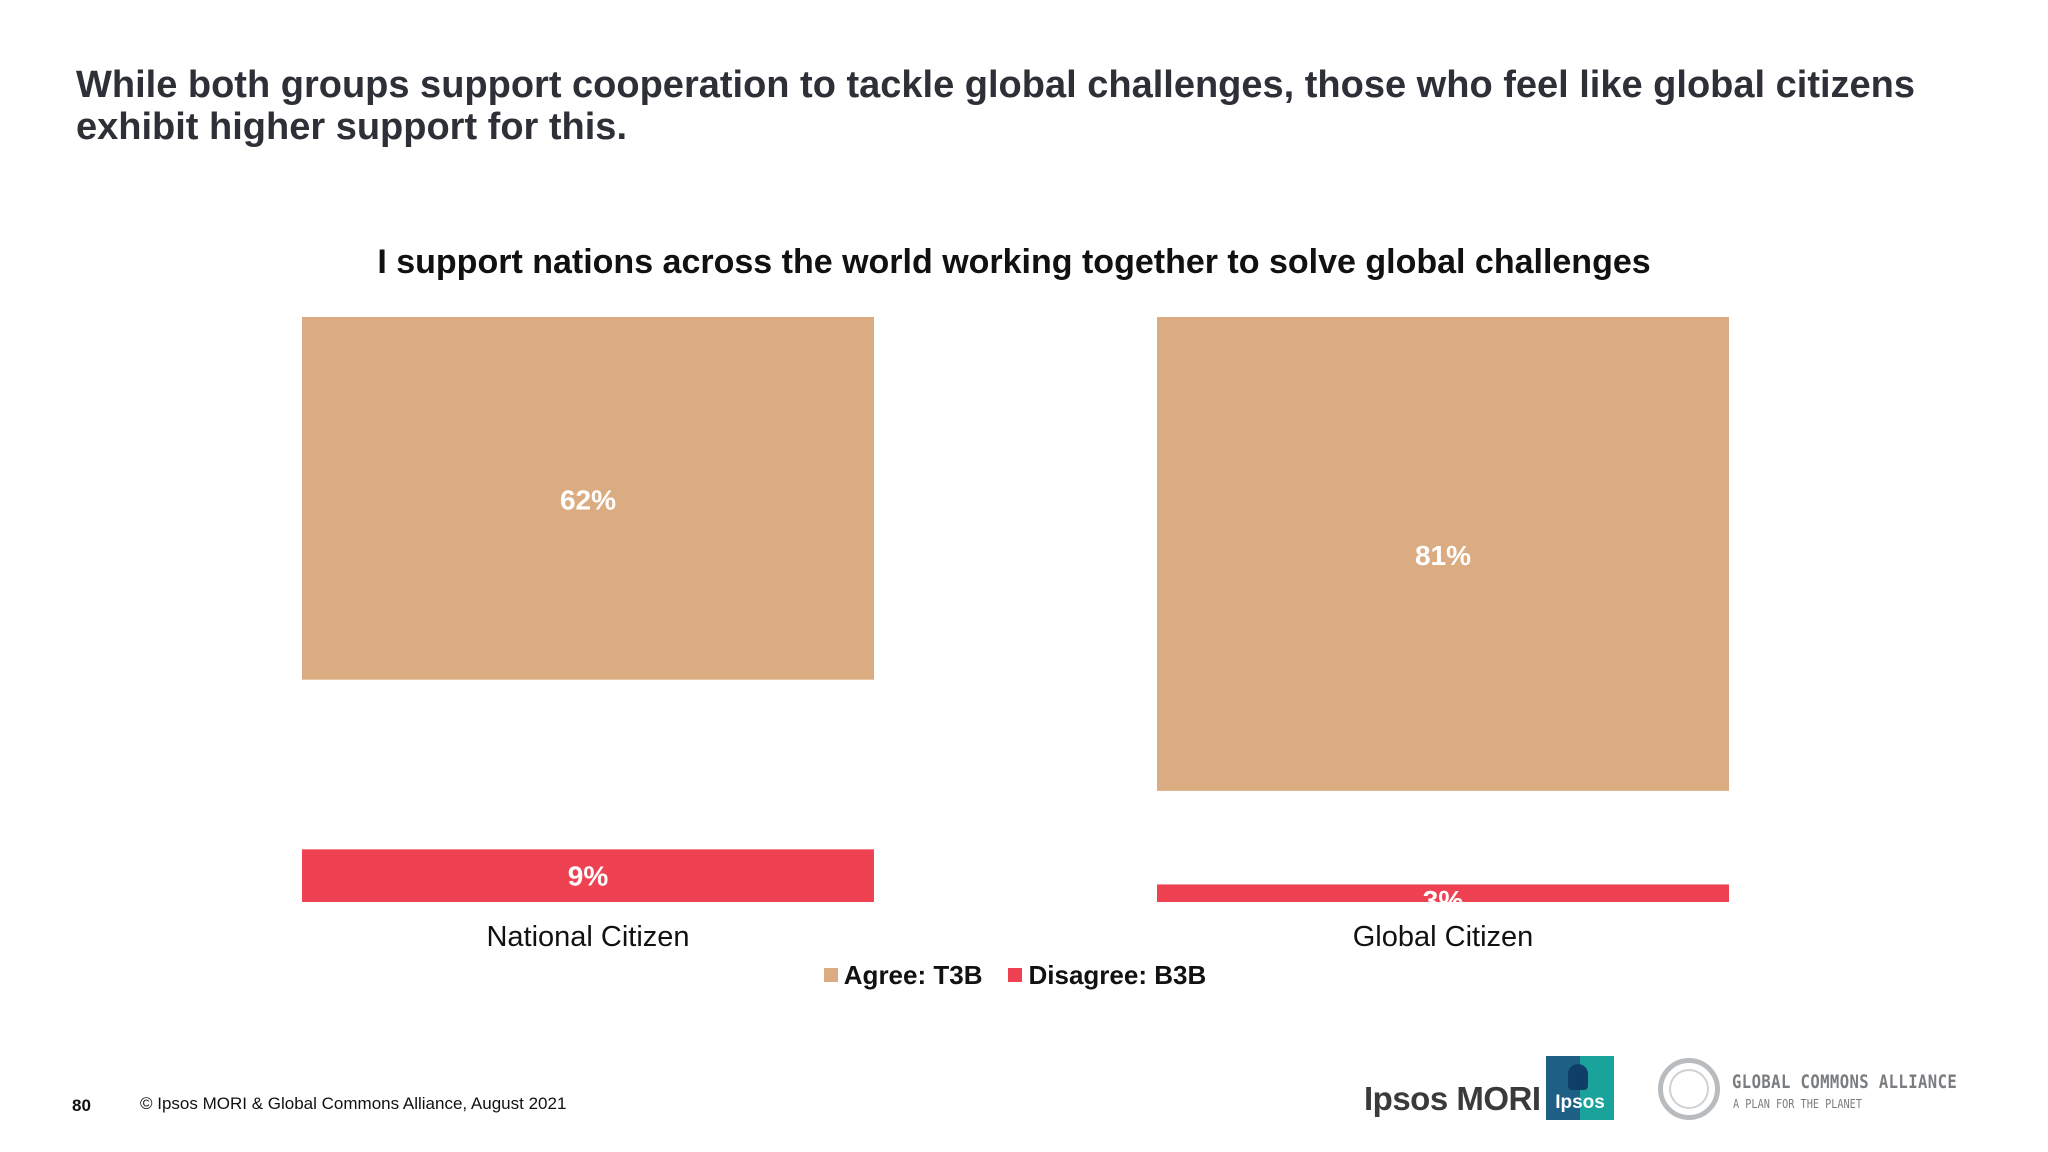  I want to click on legend-item-disagree: Disagree: B3B, so click(1107, 975).